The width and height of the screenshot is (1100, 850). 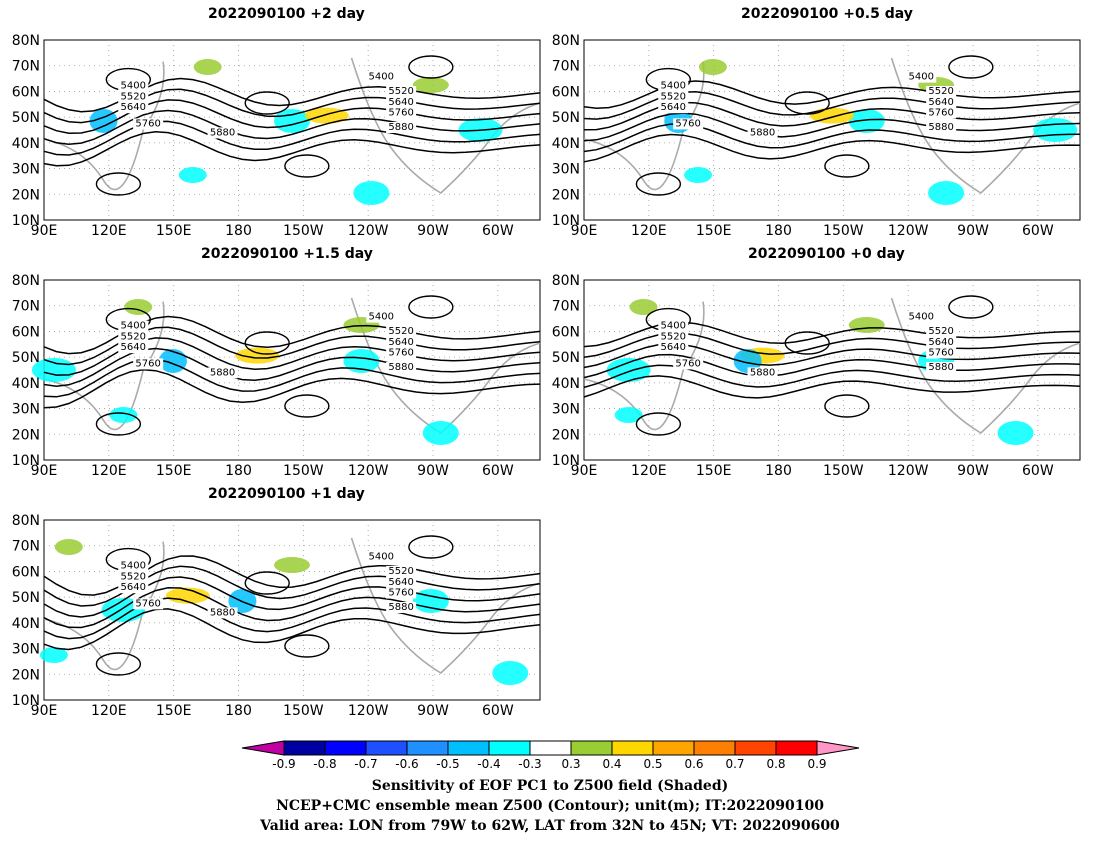 I want to click on lon-tick-label: 150W, so click(x=843, y=231).